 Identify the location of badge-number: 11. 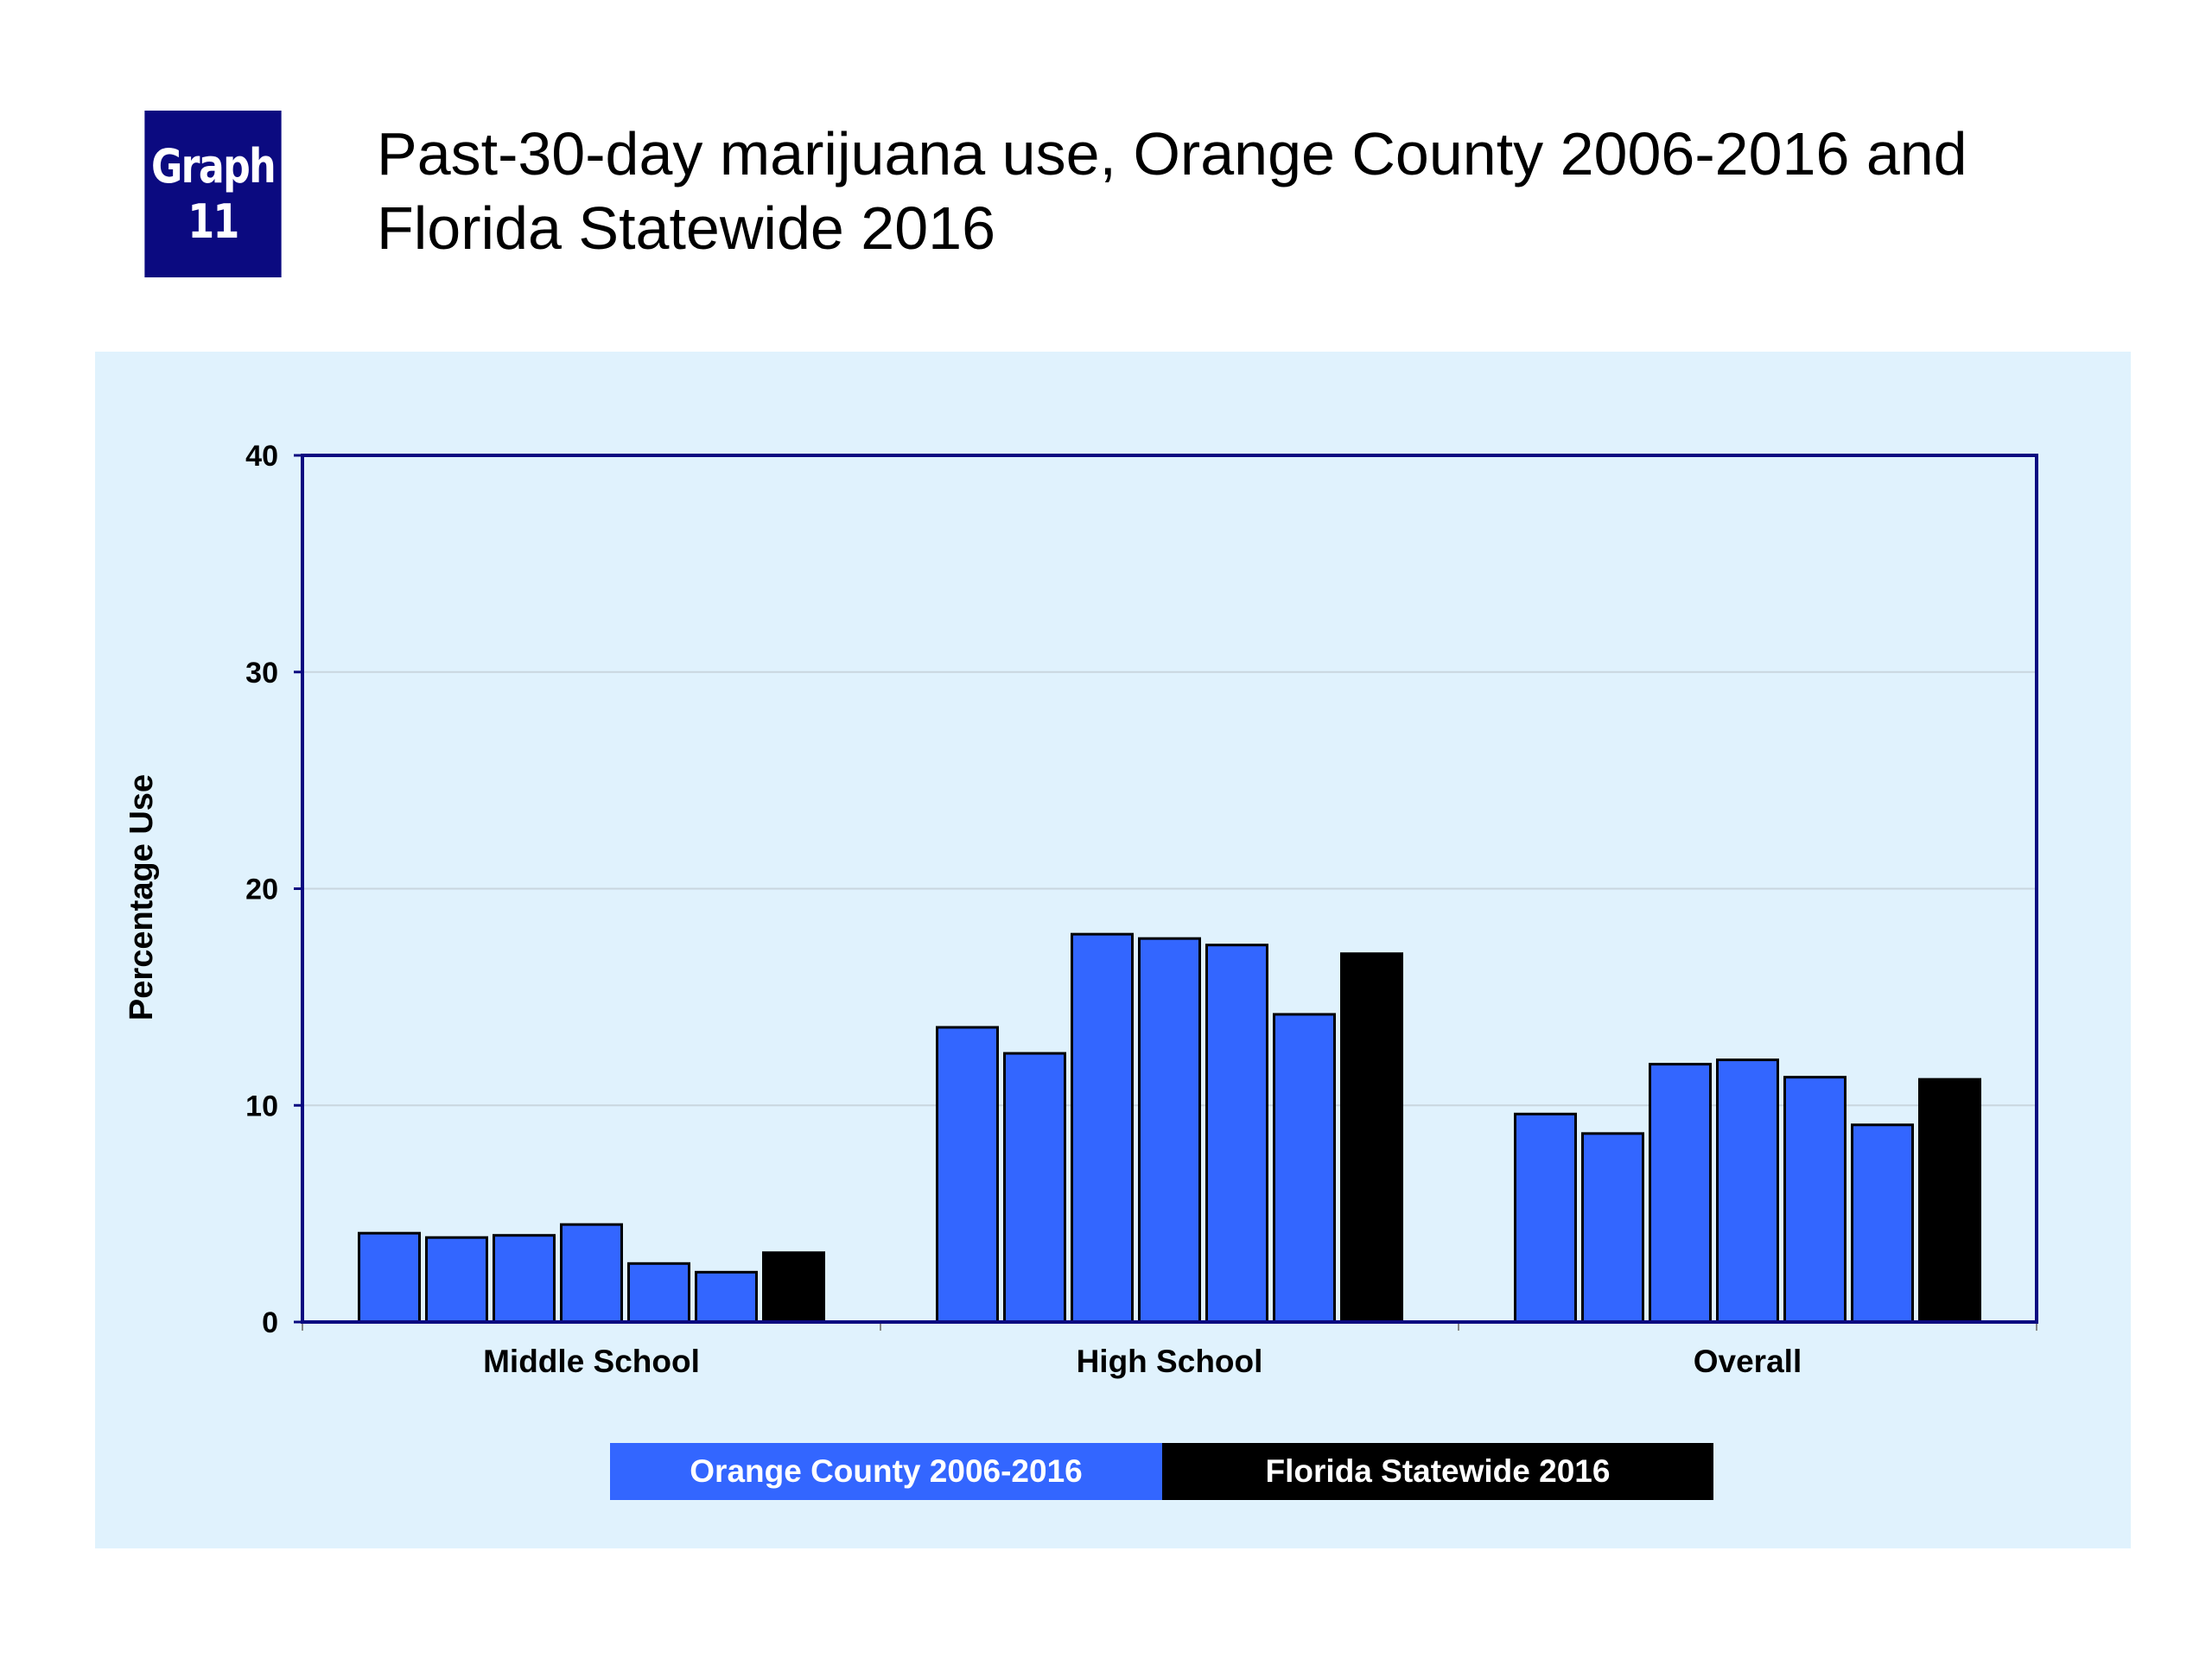
(213, 221).